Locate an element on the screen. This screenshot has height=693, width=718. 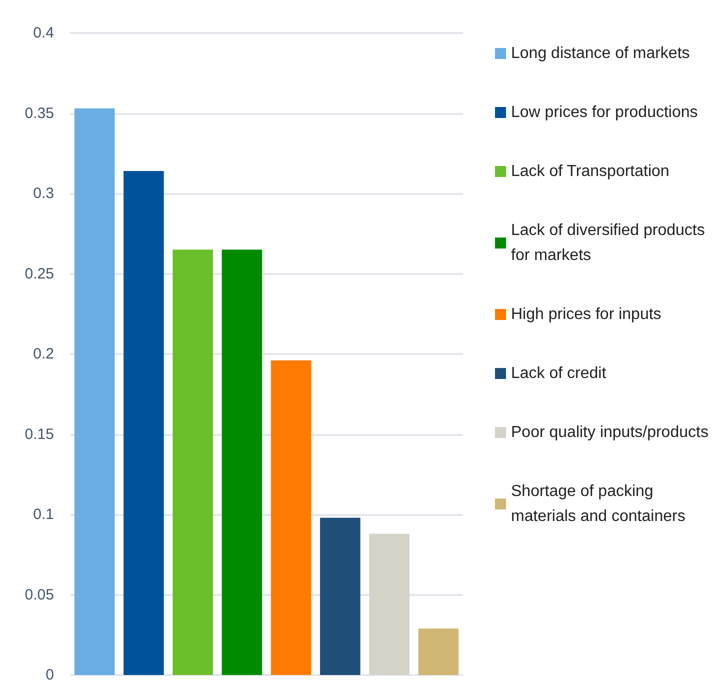
y-tick-label: 0.15 is located at coordinates (39, 434).